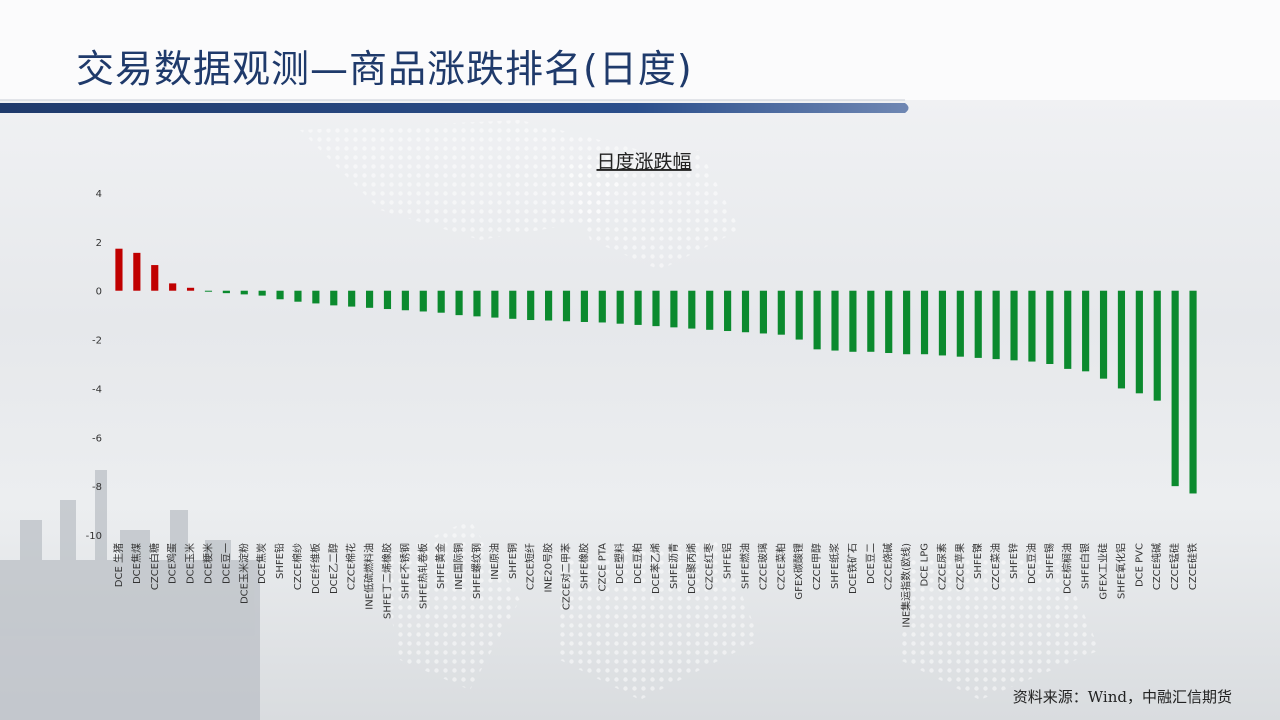 The height and width of the screenshot is (720, 1280). Describe the element at coordinates (1103, 571) in the screenshot. I see `x-tick-label: GFEX工业硅` at that location.